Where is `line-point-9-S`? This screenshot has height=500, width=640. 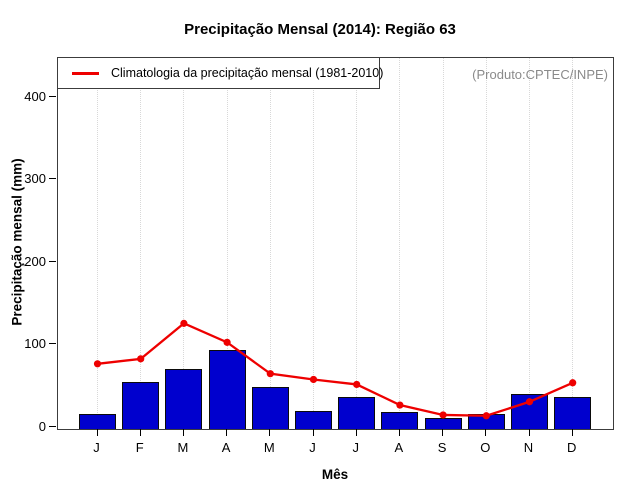 line-point-9-S is located at coordinates (443, 415).